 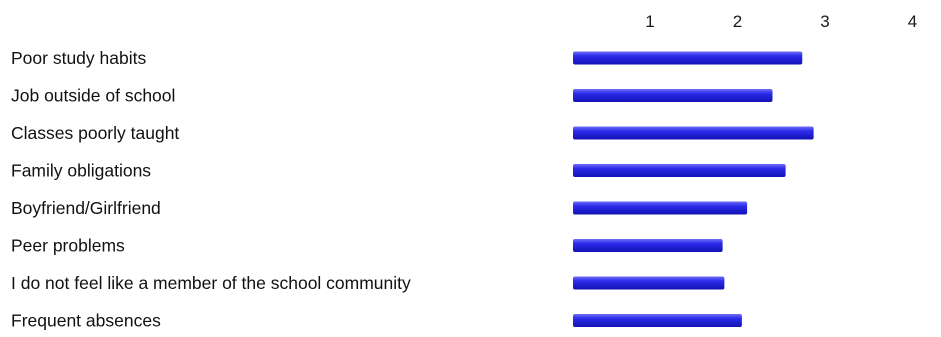 What do you see at coordinates (95, 133) in the screenshot?
I see `category-label: Classes poorly taught` at bounding box center [95, 133].